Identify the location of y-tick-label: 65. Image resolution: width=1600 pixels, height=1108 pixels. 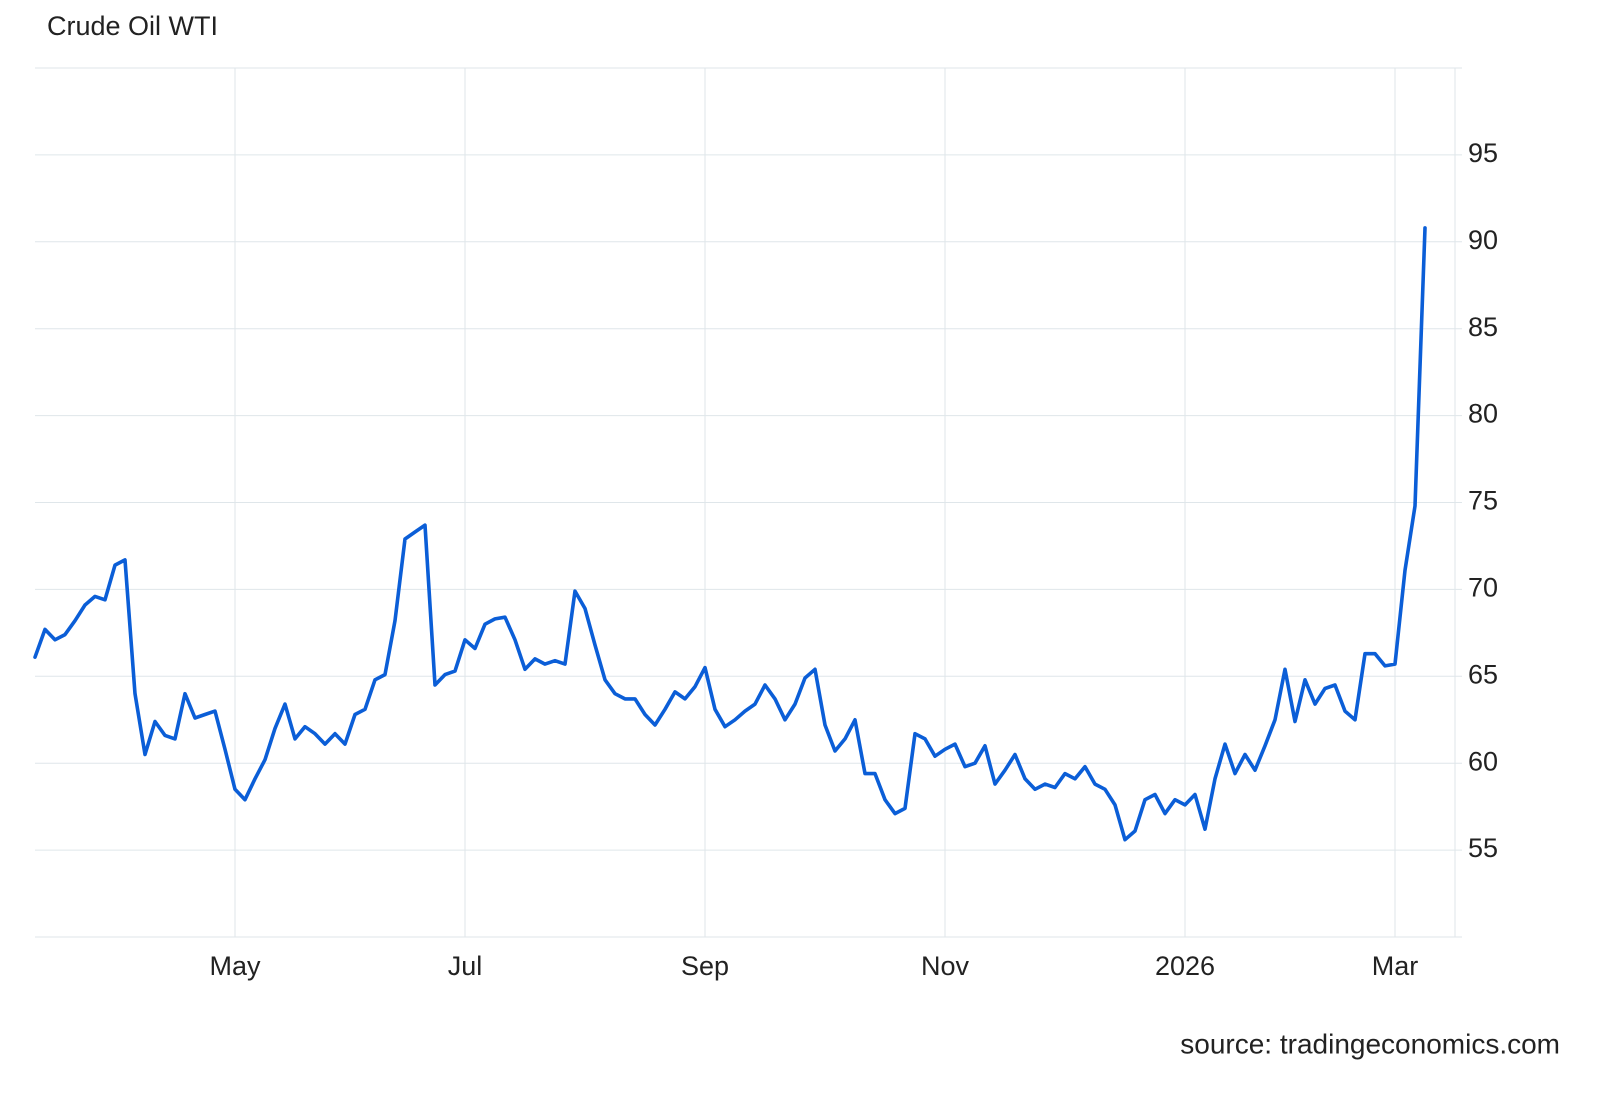
(1483, 674).